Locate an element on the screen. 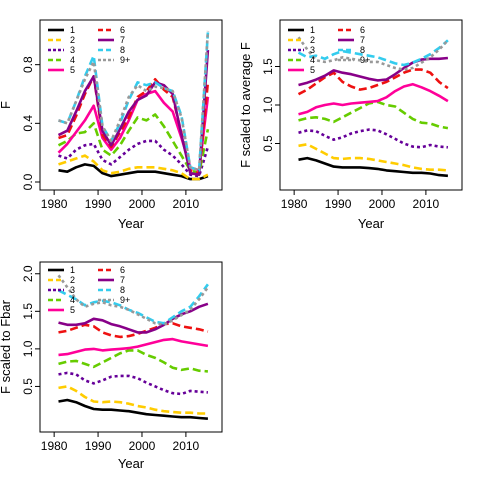  y-axis-label: F scaled to average F is located at coordinates (245, 105).